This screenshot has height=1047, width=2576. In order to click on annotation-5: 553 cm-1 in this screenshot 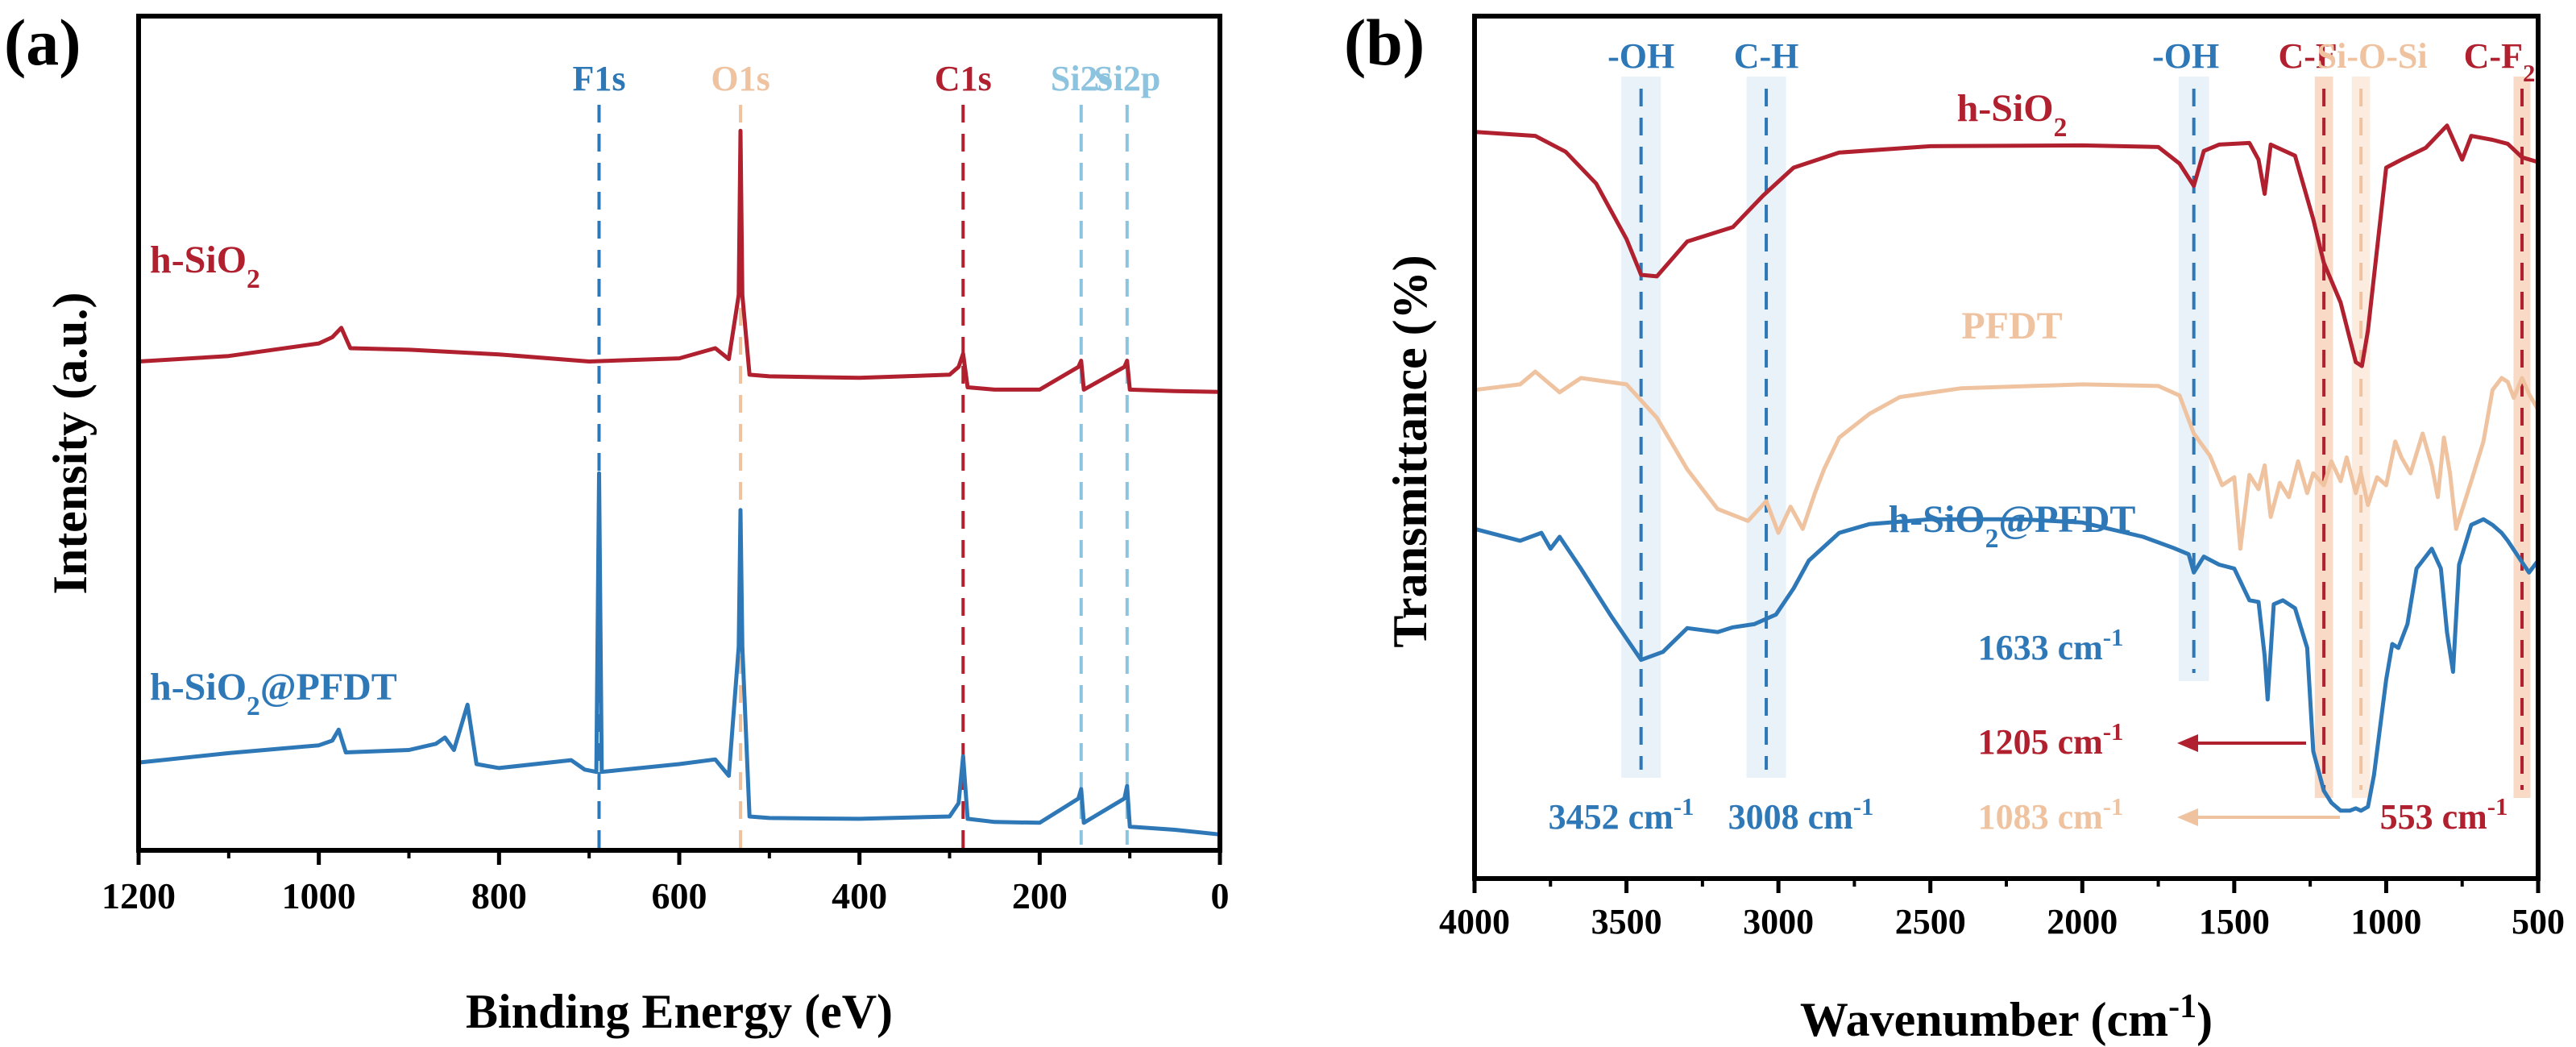, I will do `click(2444, 815)`.